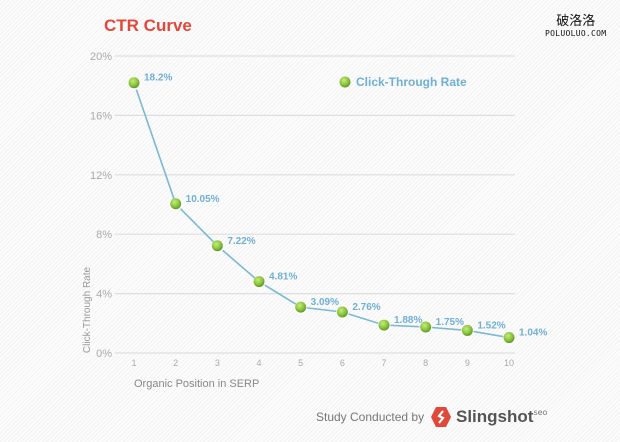 This screenshot has height=442, width=620. What do you see at coordinates (533, 333) in the screenshot?
I see `data-label: 1.04%` at bounding box center [533, 333].